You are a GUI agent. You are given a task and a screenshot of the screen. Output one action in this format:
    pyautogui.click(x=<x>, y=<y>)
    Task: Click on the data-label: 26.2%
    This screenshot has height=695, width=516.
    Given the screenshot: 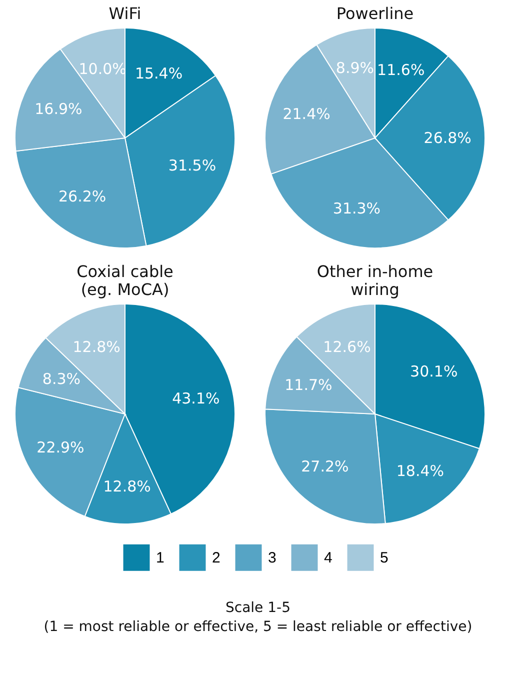 What is the action you would take?
    pyautogui.click(x=82, y=197)
    